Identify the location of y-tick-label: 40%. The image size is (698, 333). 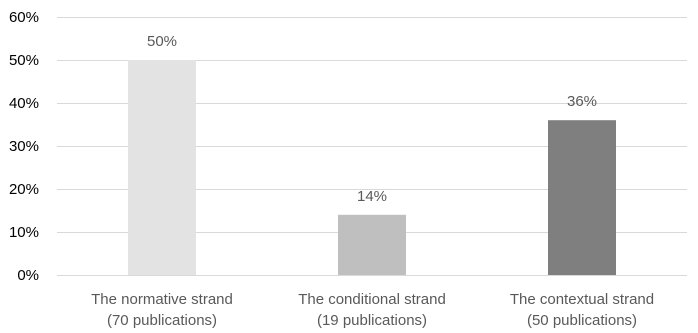
(24, 103).